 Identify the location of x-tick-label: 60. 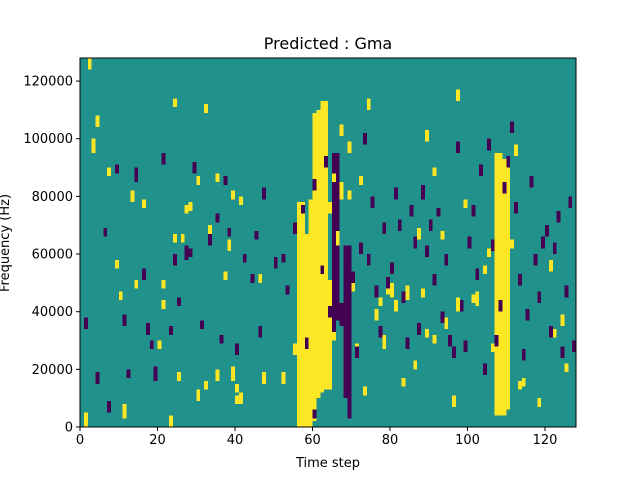
(312, 440).